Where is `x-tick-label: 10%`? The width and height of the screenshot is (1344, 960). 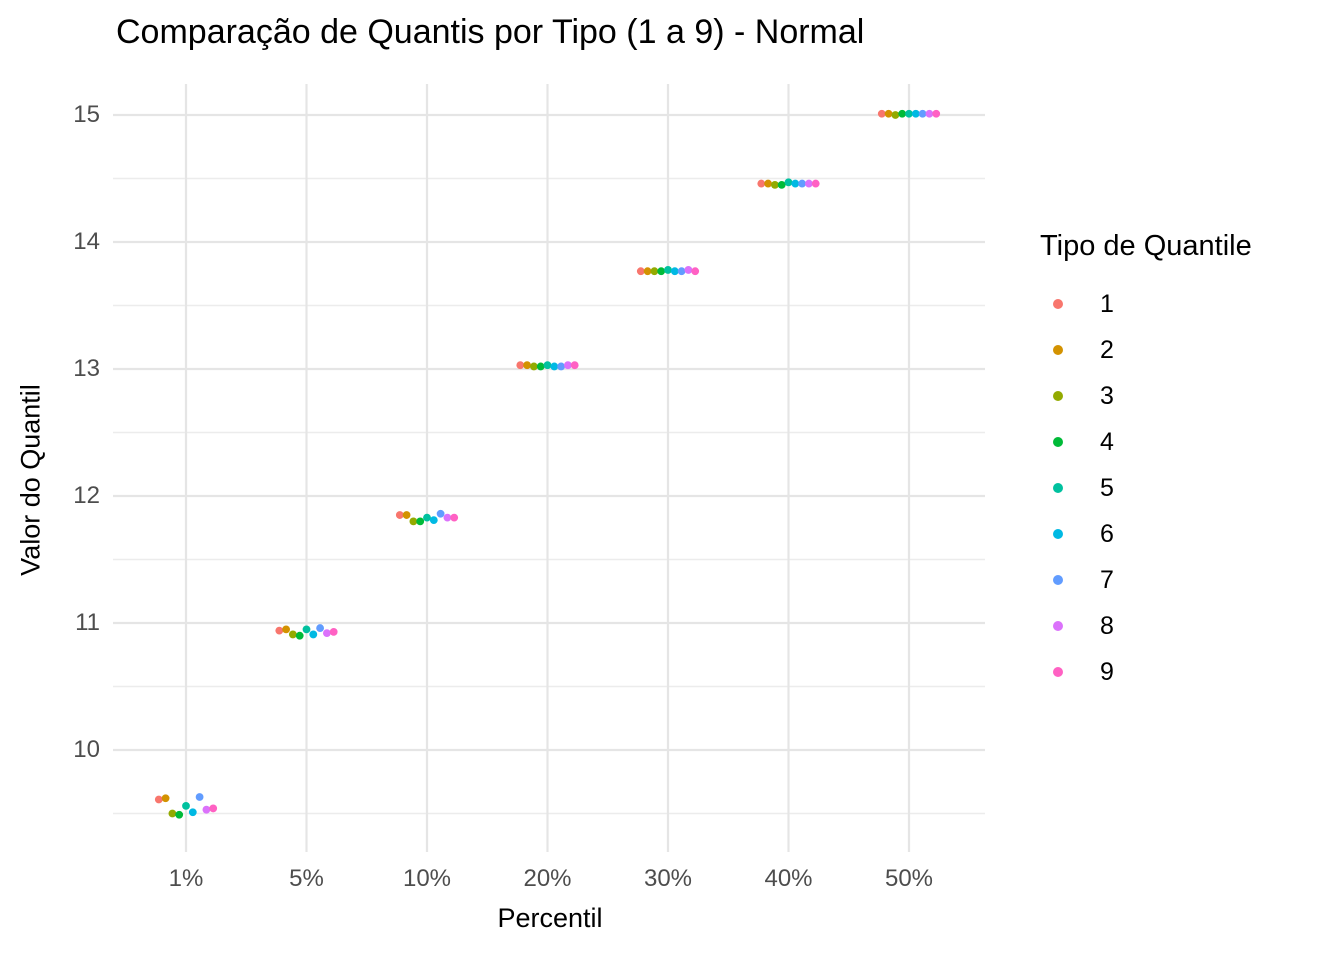
x-tick-label: 10% is located at coordinates (427, 878).